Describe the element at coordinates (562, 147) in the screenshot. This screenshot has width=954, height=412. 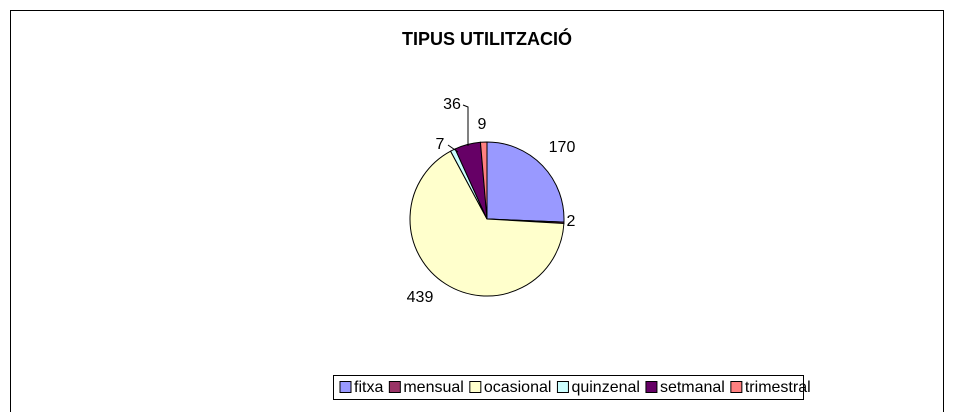
I see `data-label: 170` at that location.